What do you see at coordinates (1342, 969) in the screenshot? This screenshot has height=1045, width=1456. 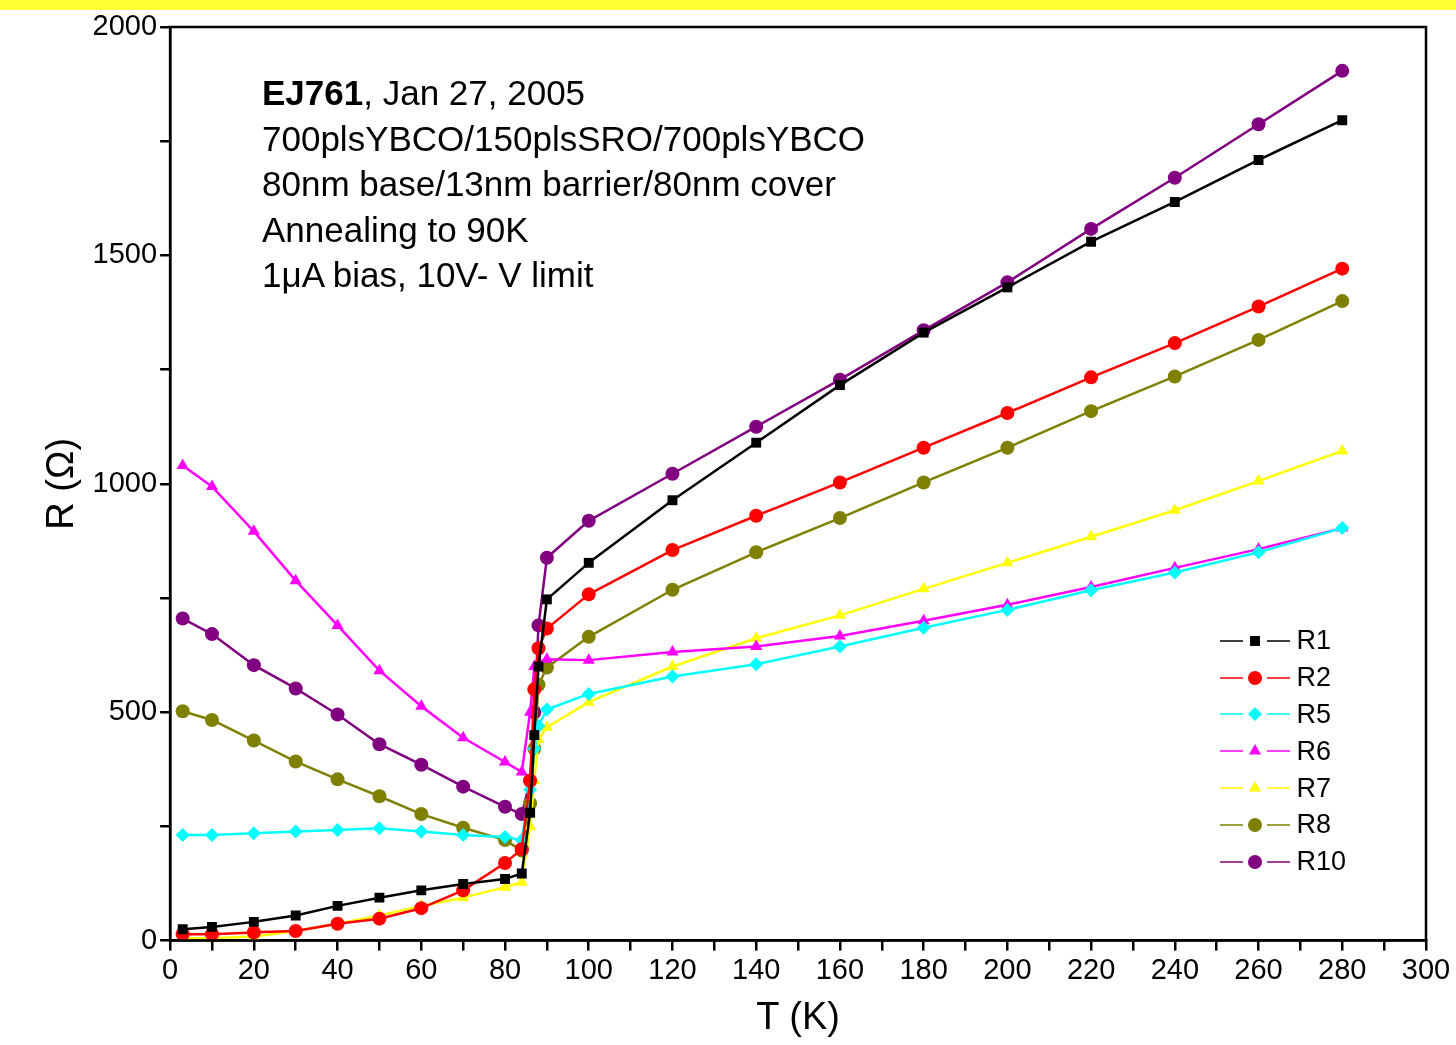 I see `x-tick-label: 280` at bounding box center [1342, 969].